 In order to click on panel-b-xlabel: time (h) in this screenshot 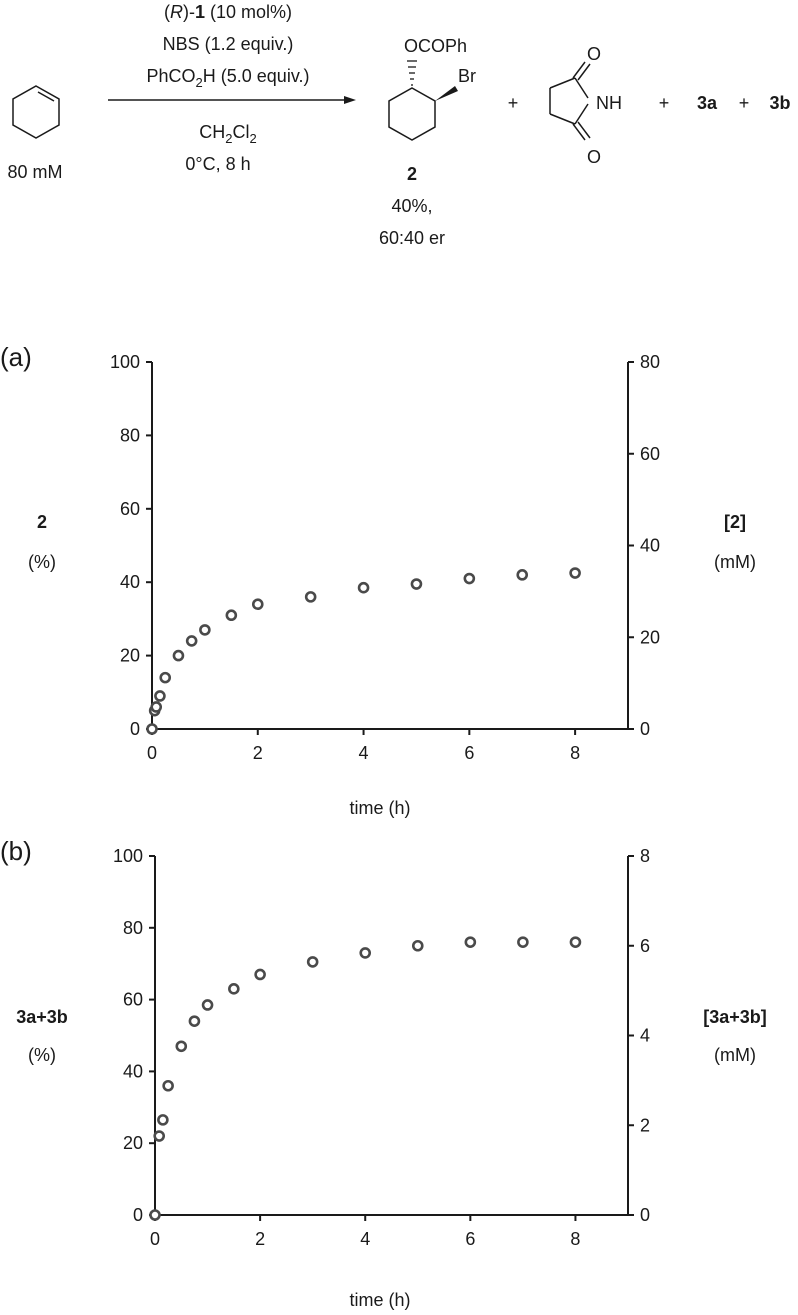, I will do `click(379, 1300)`.